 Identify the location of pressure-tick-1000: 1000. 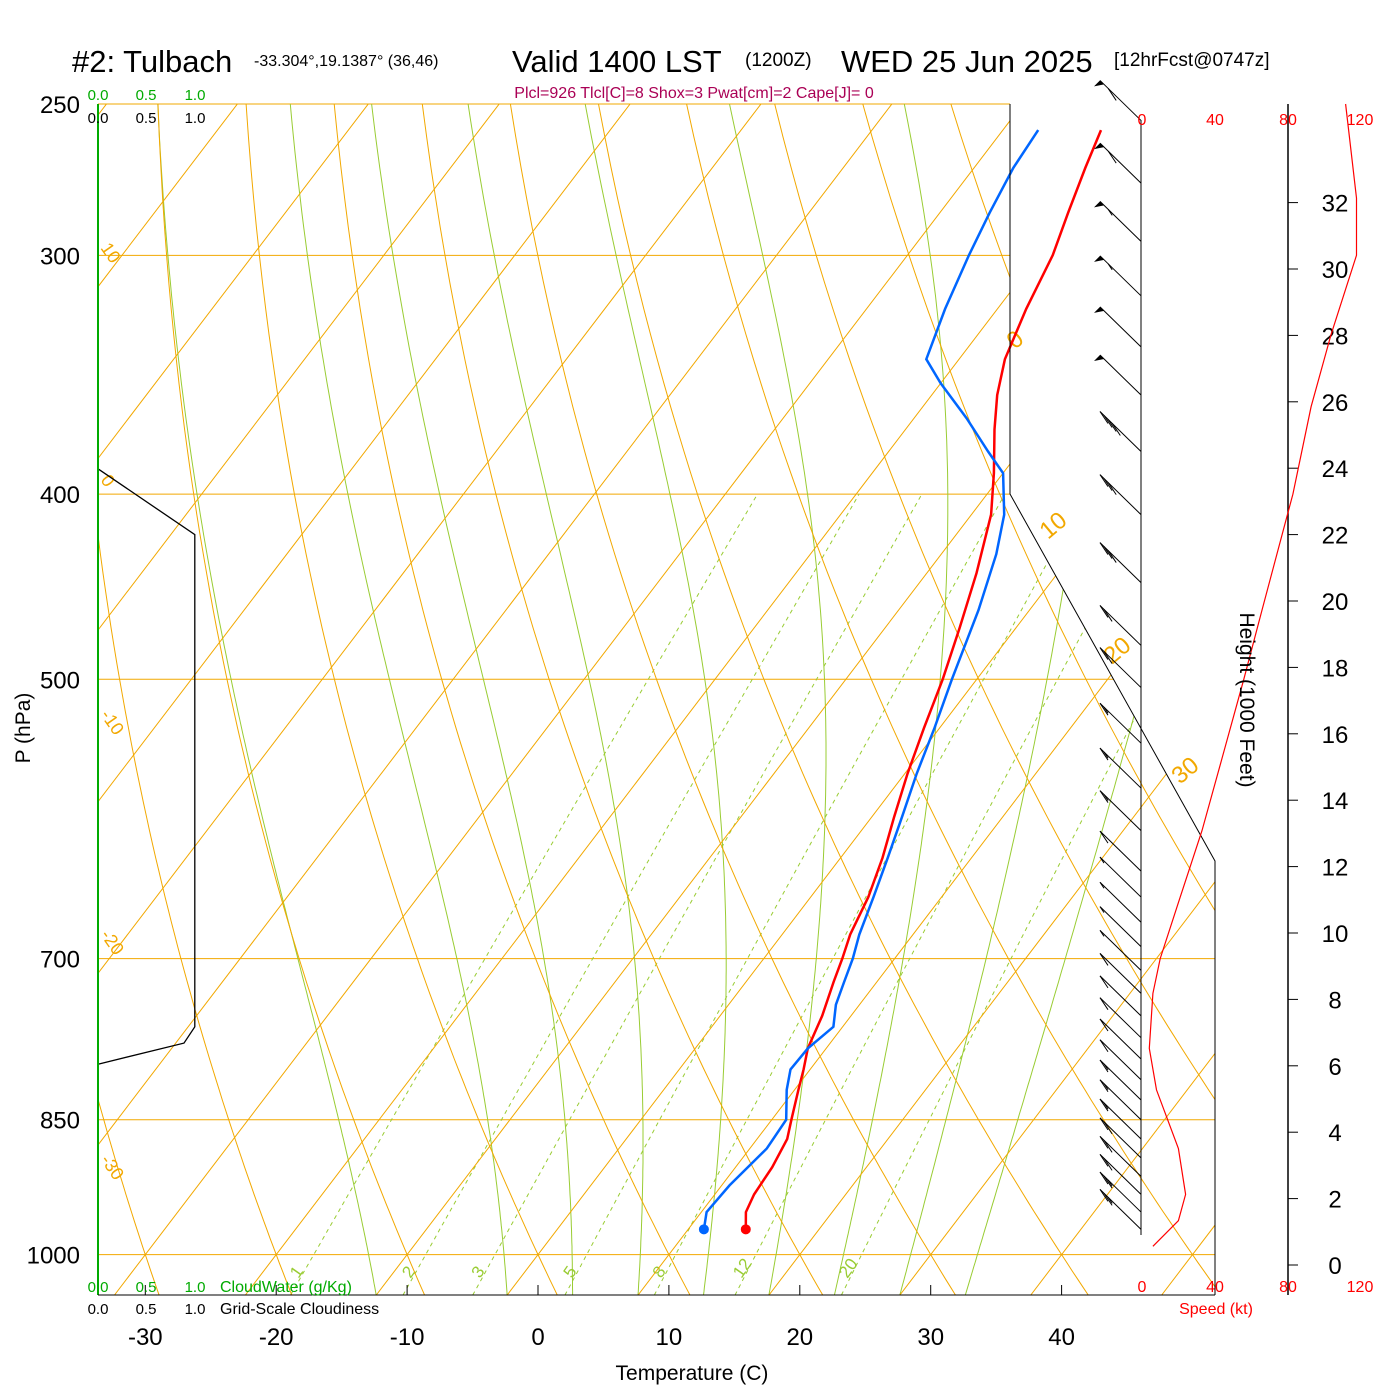
(53, 1256).